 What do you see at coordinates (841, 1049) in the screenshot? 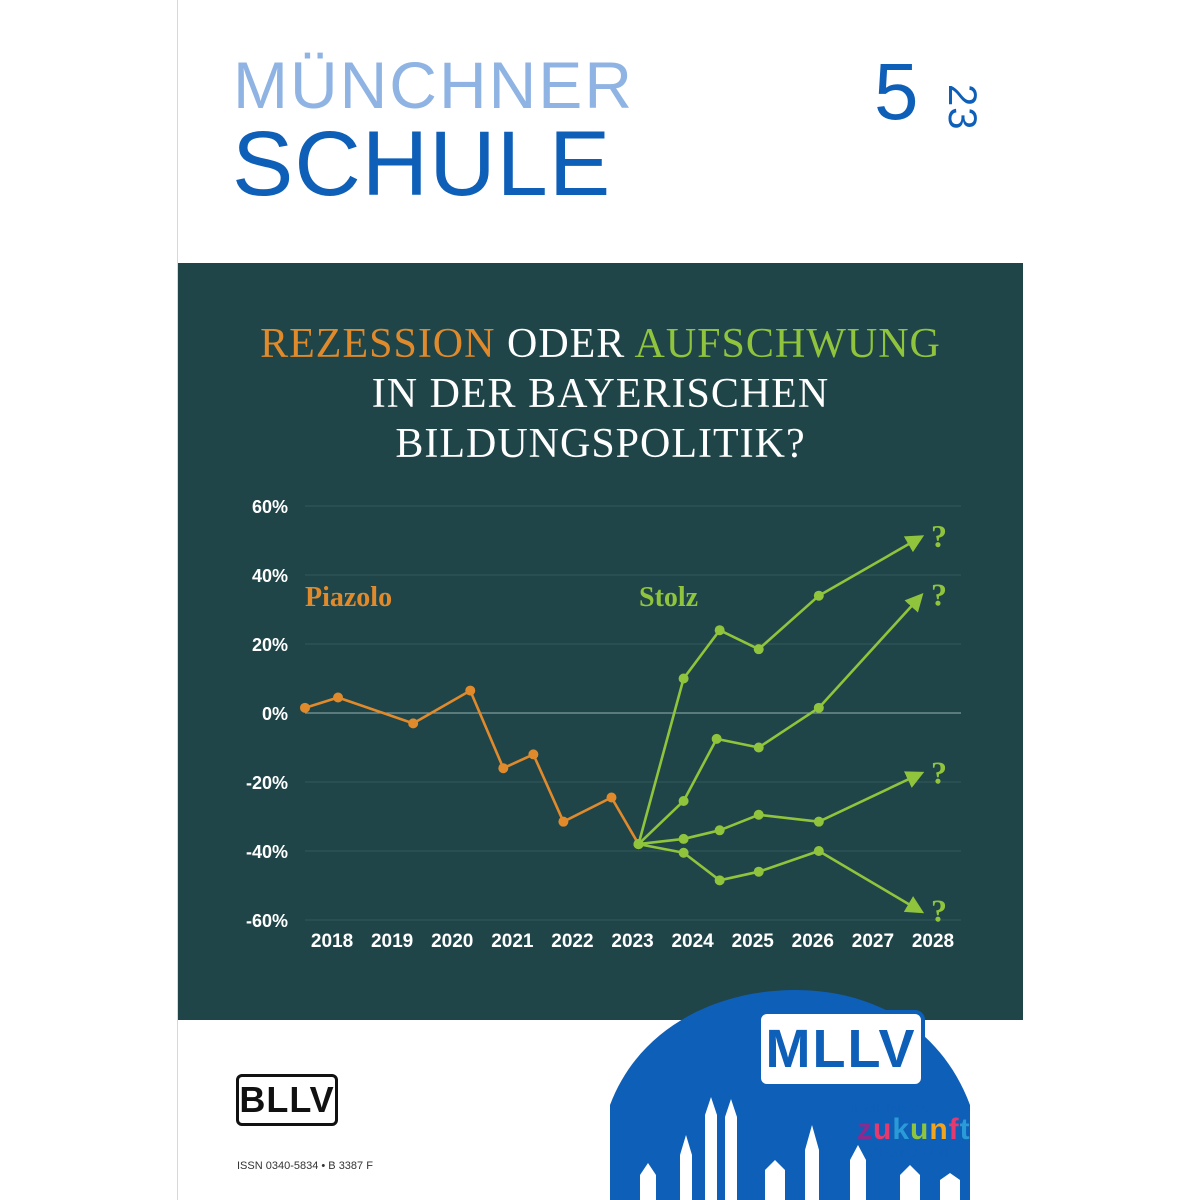
I see `mllv-logo: MLLV` at bounding box center [841, 1049].